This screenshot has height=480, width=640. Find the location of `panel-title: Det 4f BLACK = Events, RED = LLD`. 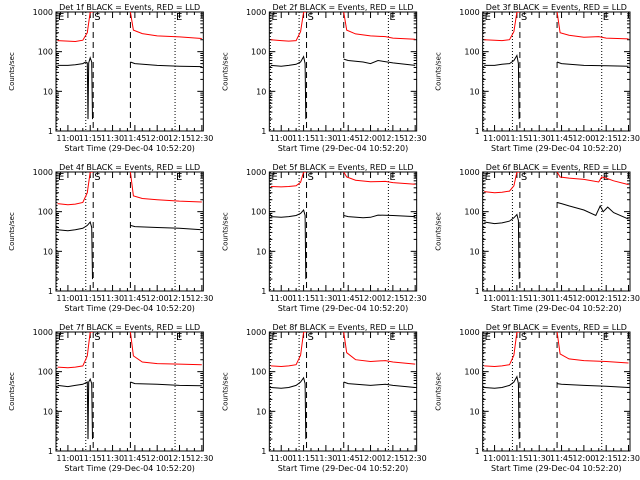

panel-title: Det 4f BLACK = Events, RED = LLD is located at coordinates (129, 167).